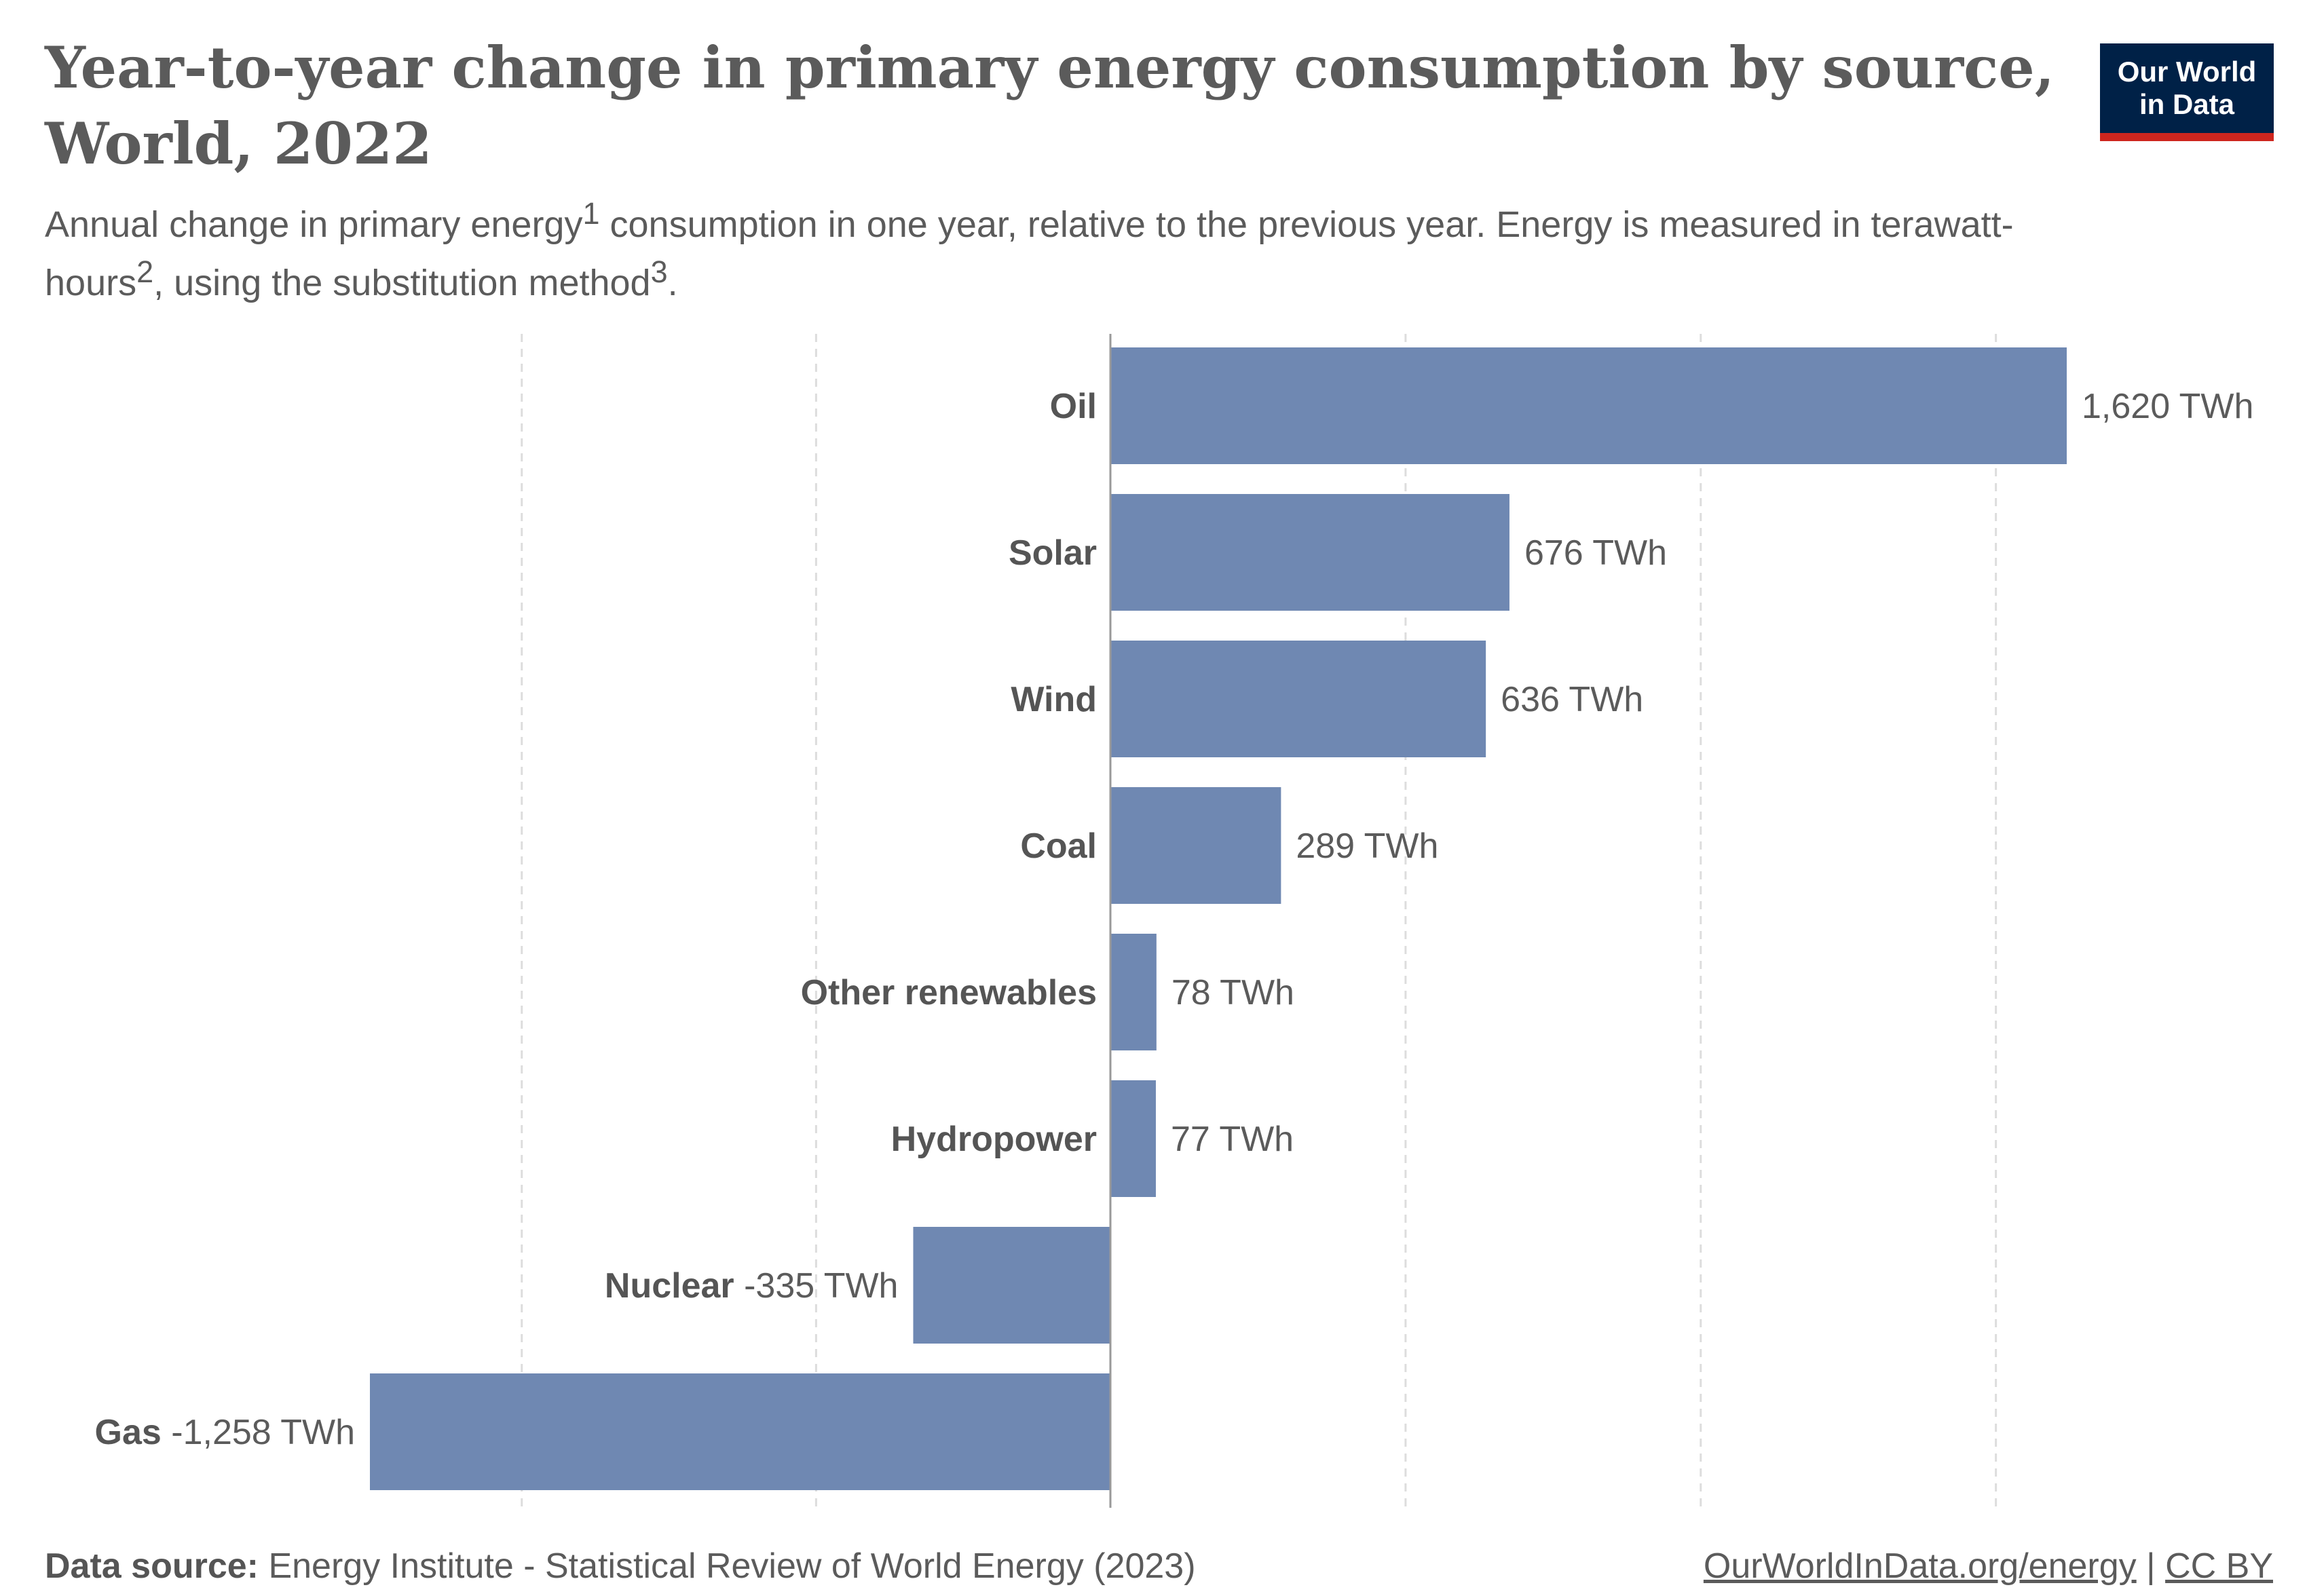 This screenshot has height=1596, width=2307. I want to click on bar-coal, so click(1195, 845).